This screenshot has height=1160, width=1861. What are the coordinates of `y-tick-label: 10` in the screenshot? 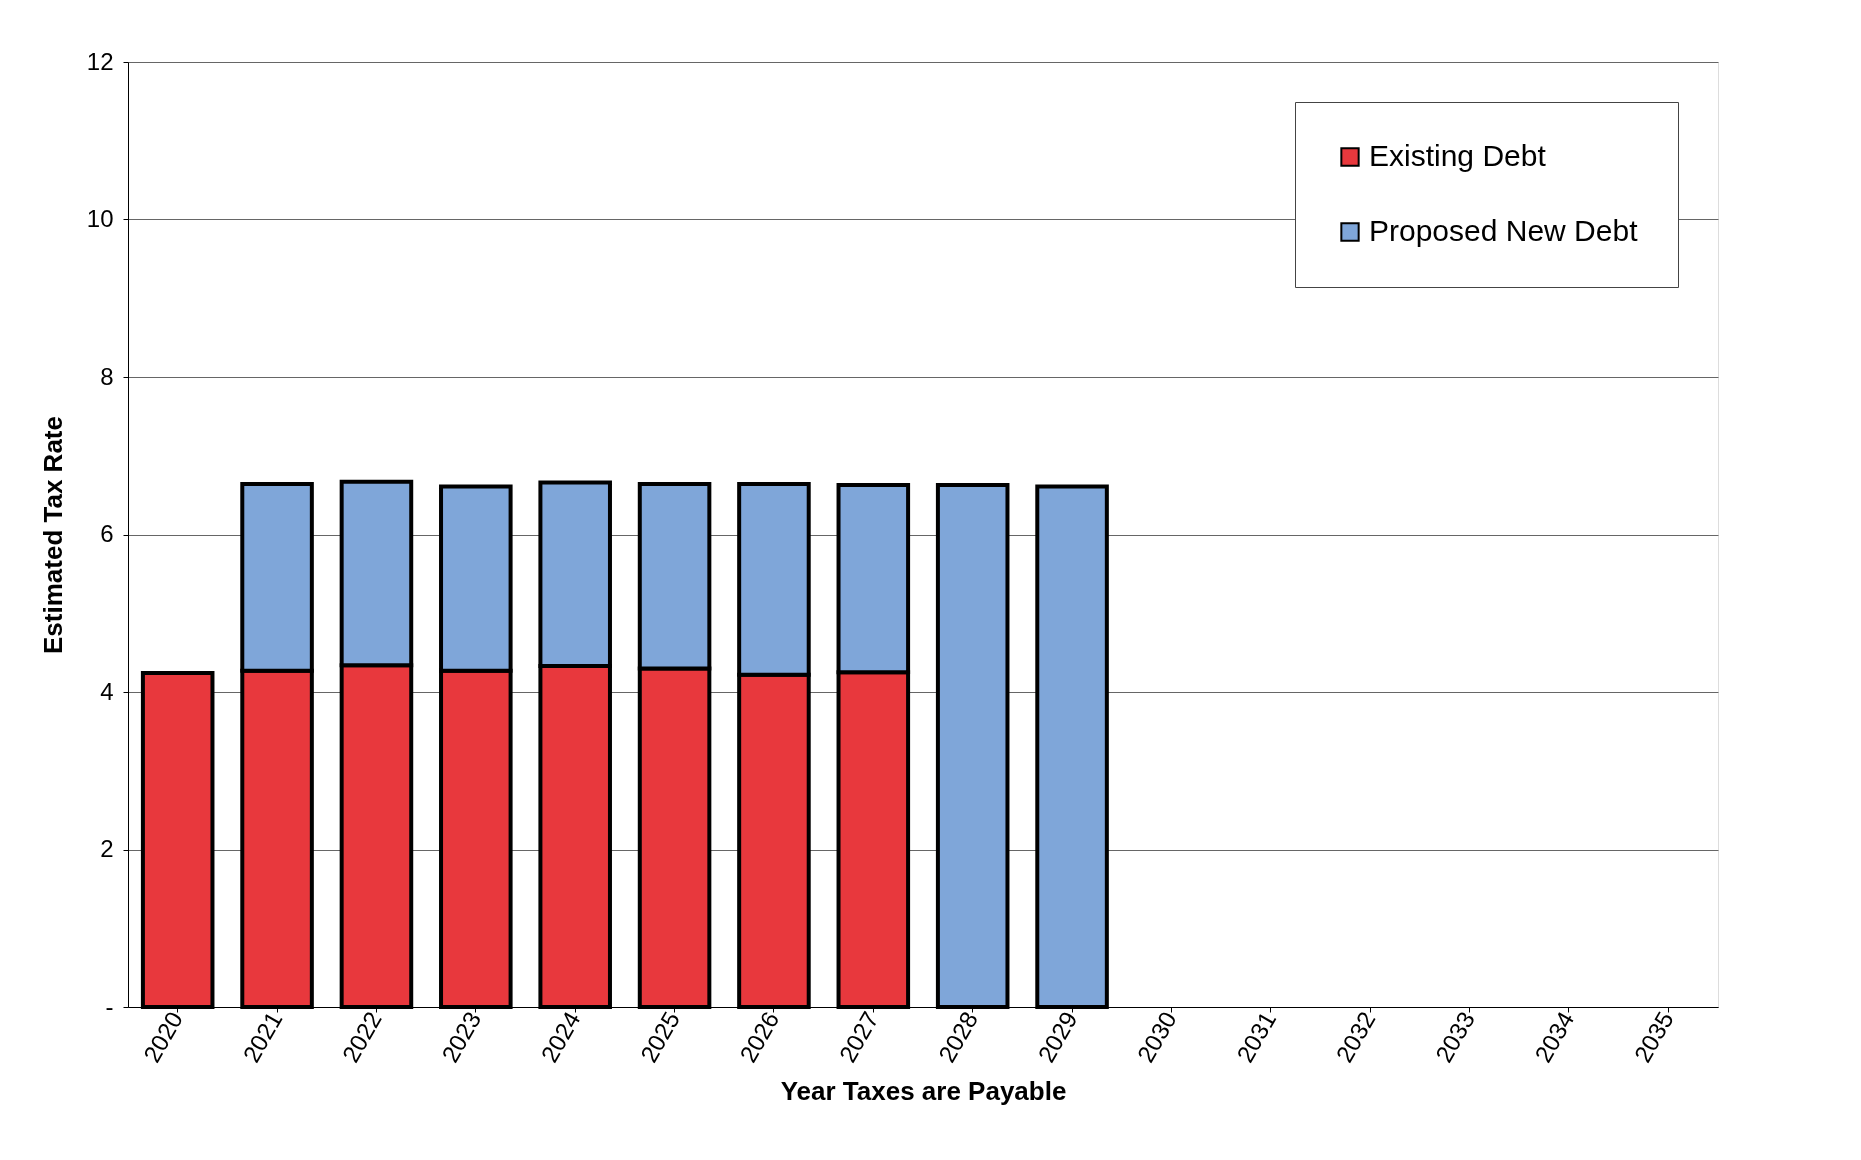 It's located at (100, 218).